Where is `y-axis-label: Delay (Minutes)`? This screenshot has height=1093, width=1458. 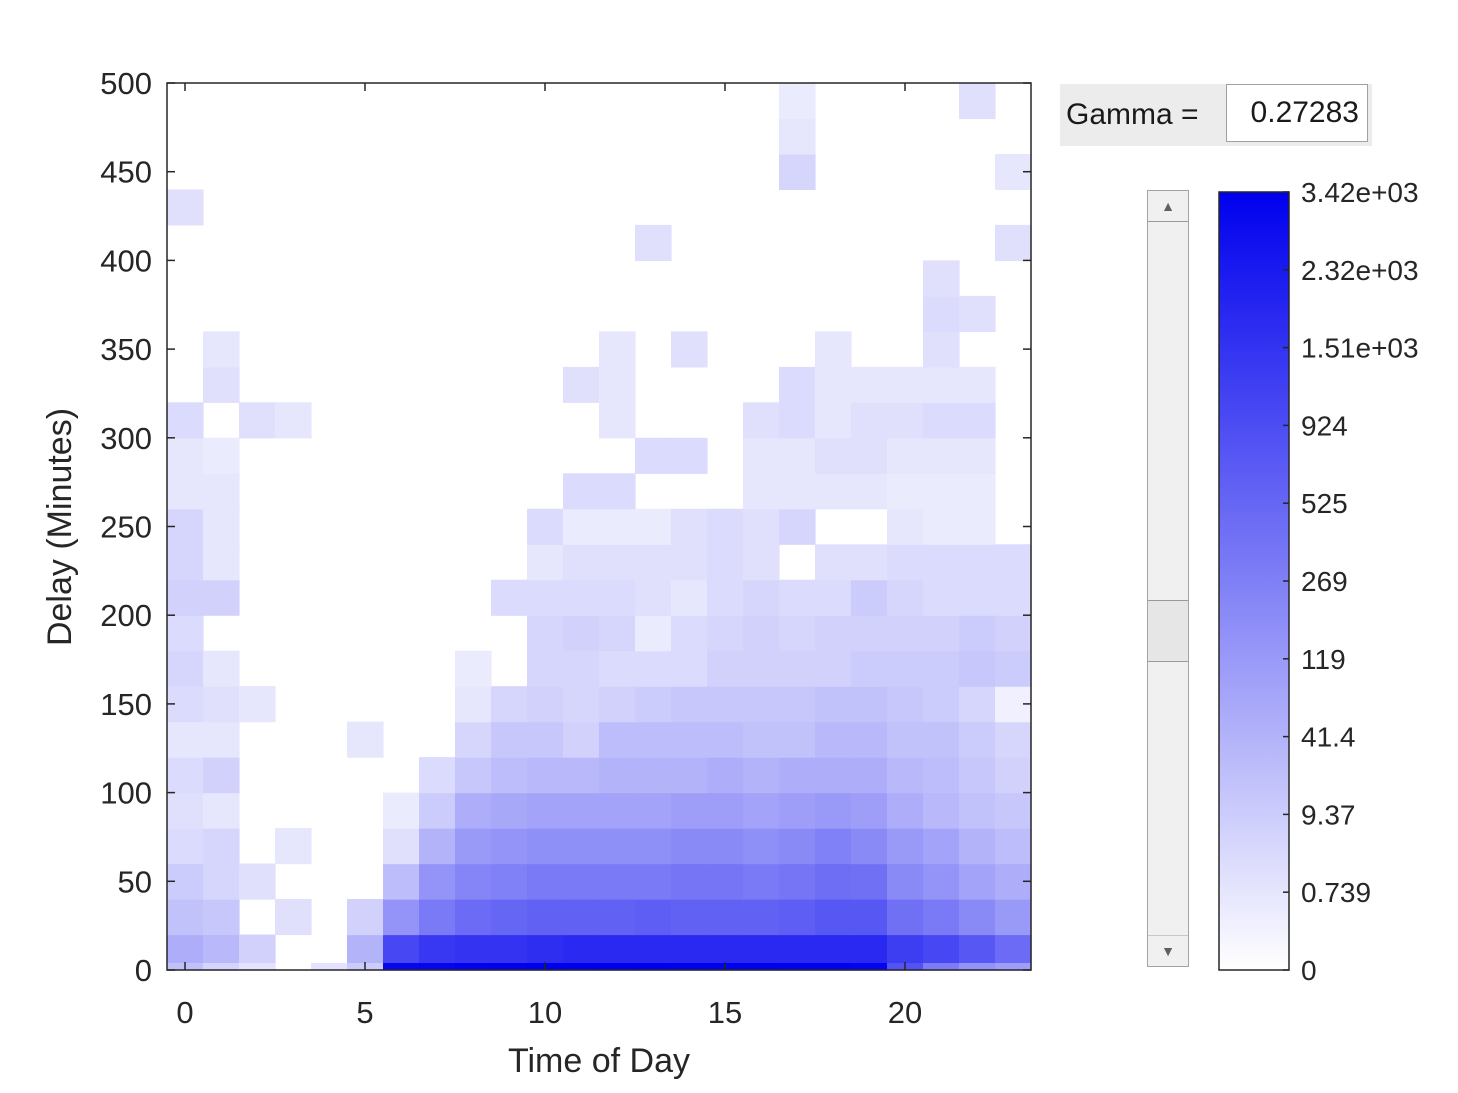 y-axis-label: Delay (Minutes) is located at coordinates (60, 527).